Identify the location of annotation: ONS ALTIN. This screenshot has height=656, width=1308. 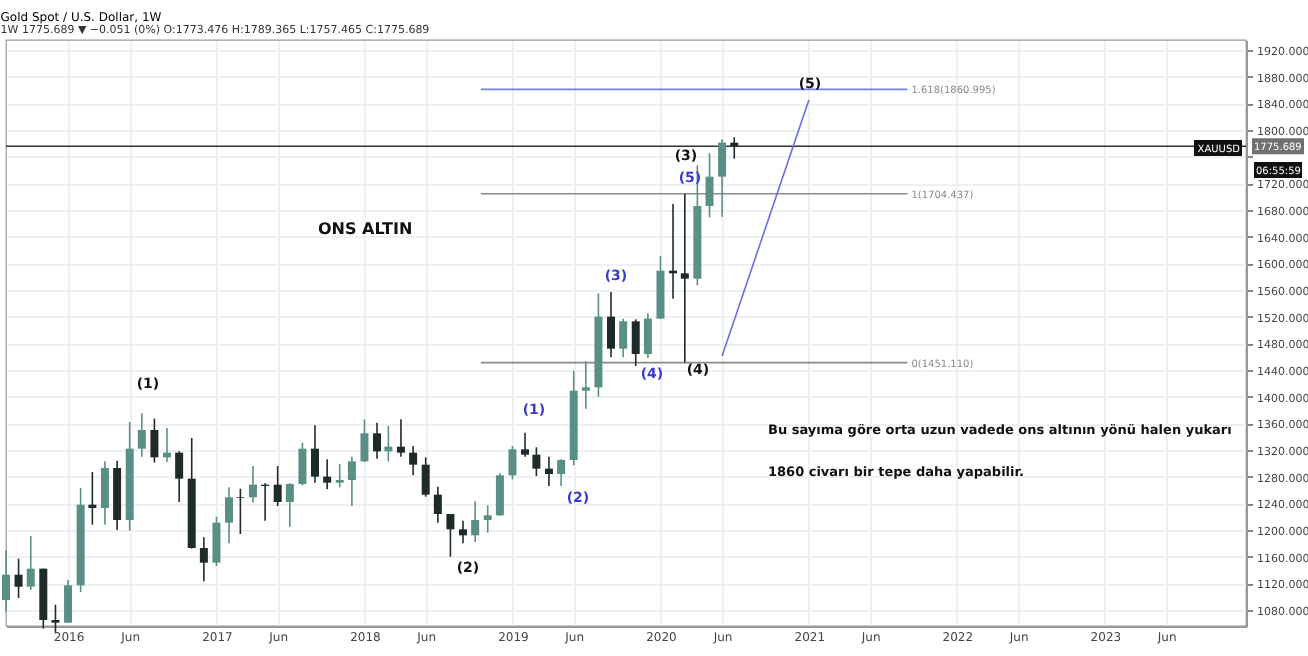
(365, 229).